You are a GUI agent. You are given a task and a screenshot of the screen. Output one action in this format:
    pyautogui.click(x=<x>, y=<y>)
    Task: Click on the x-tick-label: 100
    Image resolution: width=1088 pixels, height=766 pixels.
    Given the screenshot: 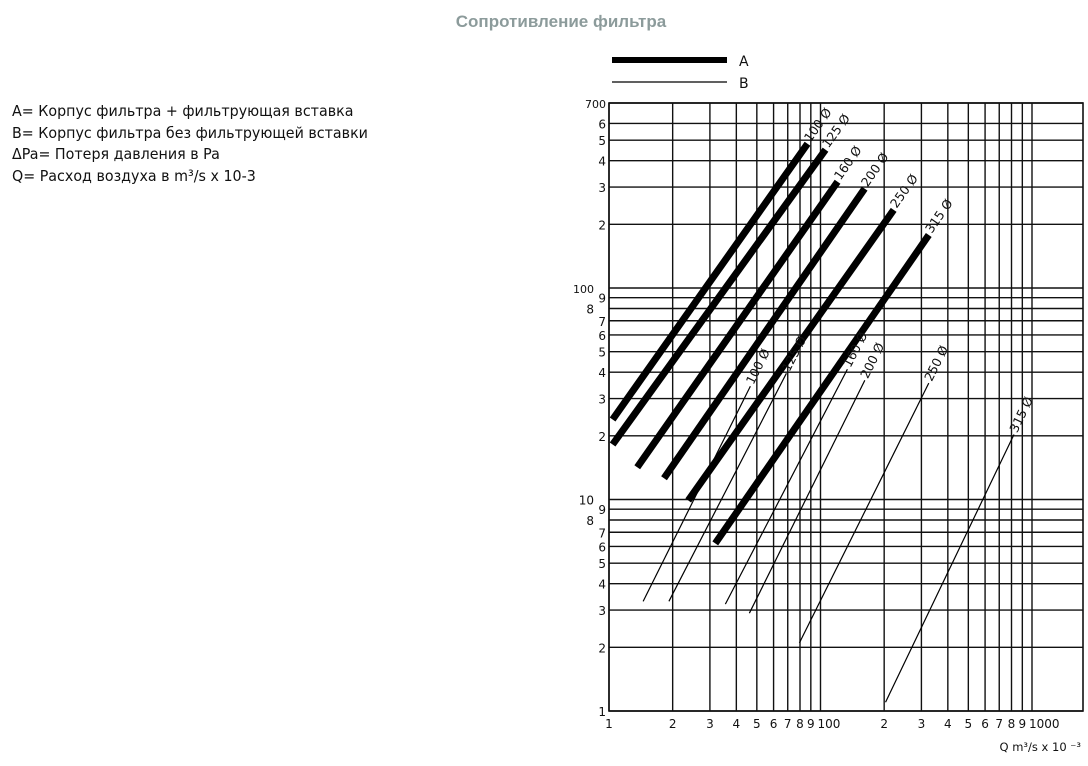 What is the action you would take?
    pyautogui.click(x=829, y=724)
    